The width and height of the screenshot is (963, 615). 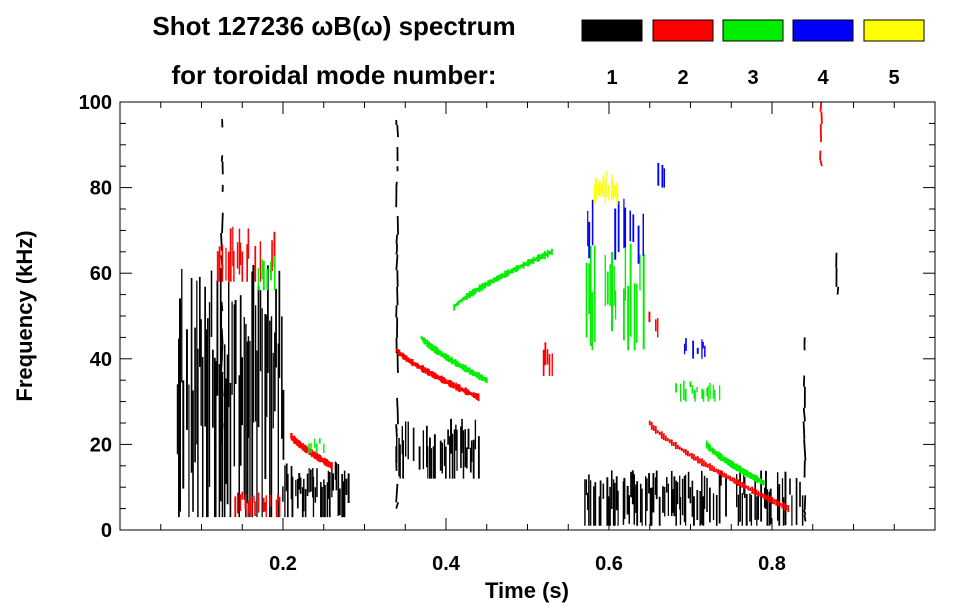 I want to click on x-tick-label: 0.4, so click(x=446, y=564).